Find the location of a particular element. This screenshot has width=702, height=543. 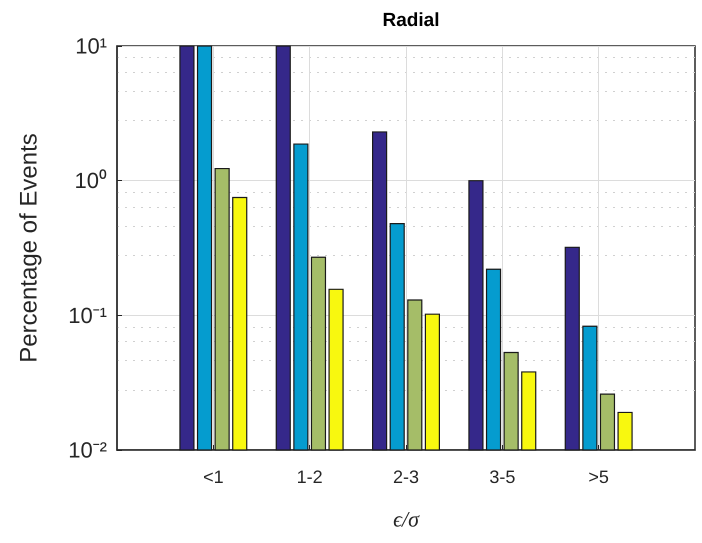

x-tick-label: 2-3 is located at coordinates (406, 477).